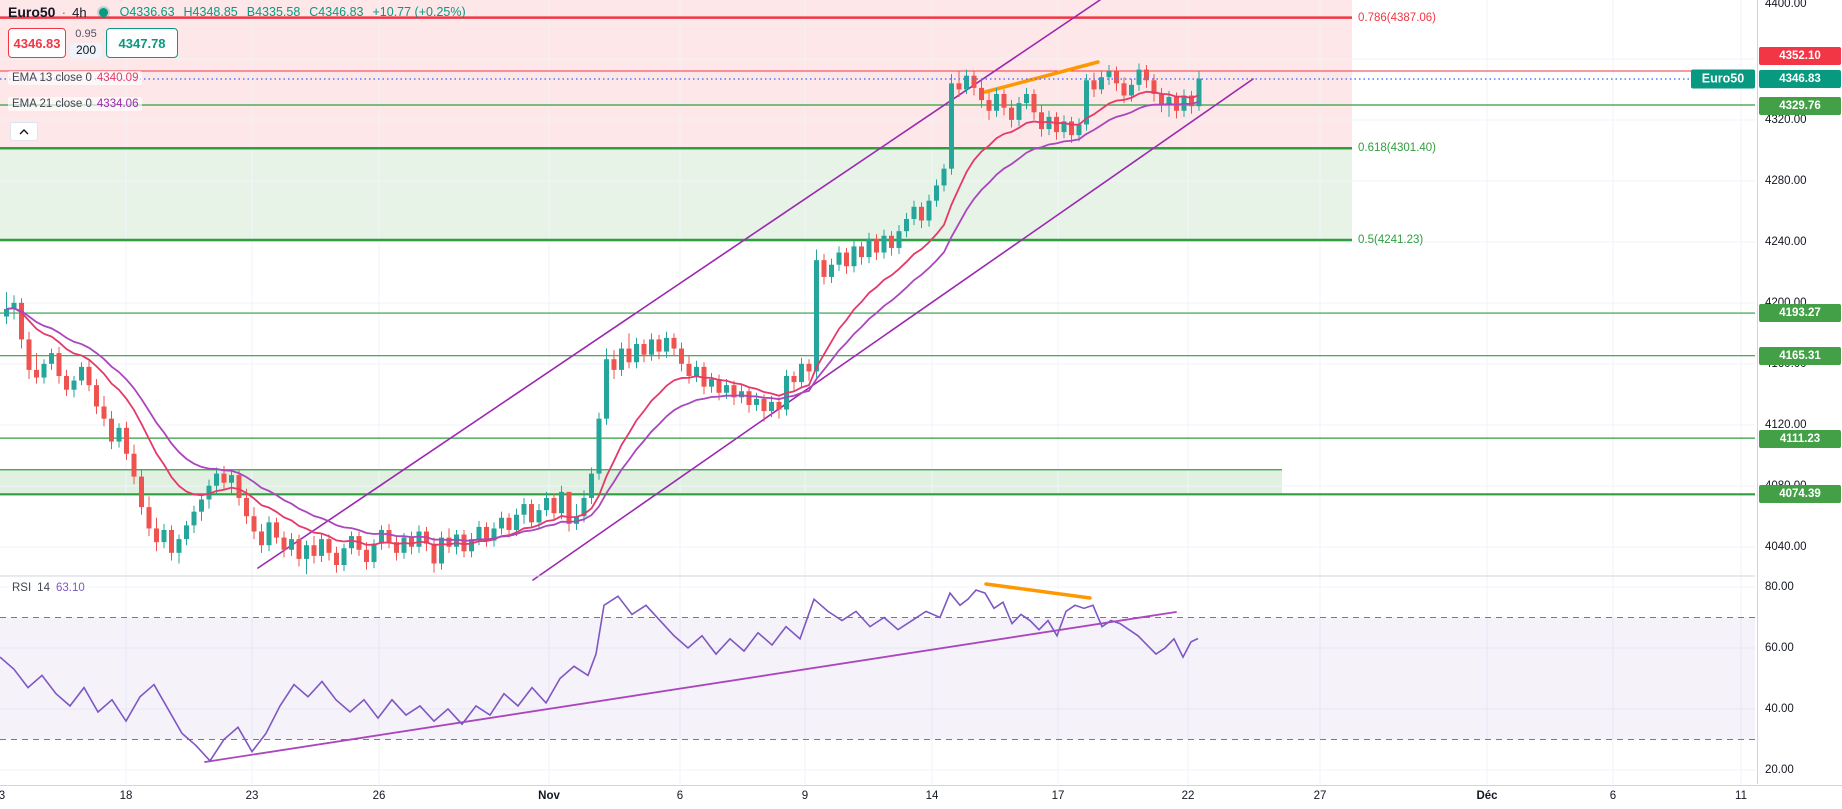 This screenshot has width=1842, height=809. What do you see at coordinates (37, 43) in the screenshot?
I see `sell-button: 4346.83` at bounding box center [37, 43].